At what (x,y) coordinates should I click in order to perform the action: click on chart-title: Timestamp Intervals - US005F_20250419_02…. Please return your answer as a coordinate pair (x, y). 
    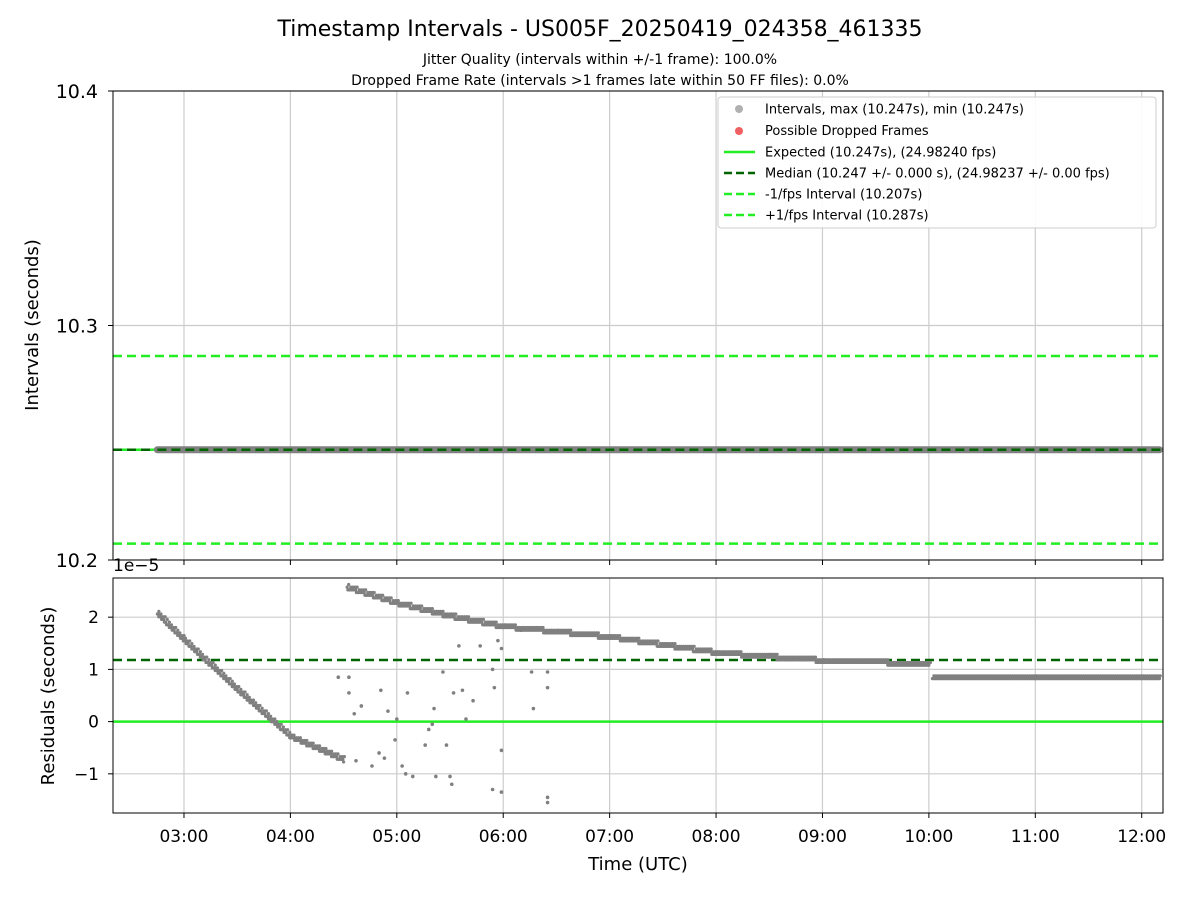
    Looking at the image, I should click on (599, 29).